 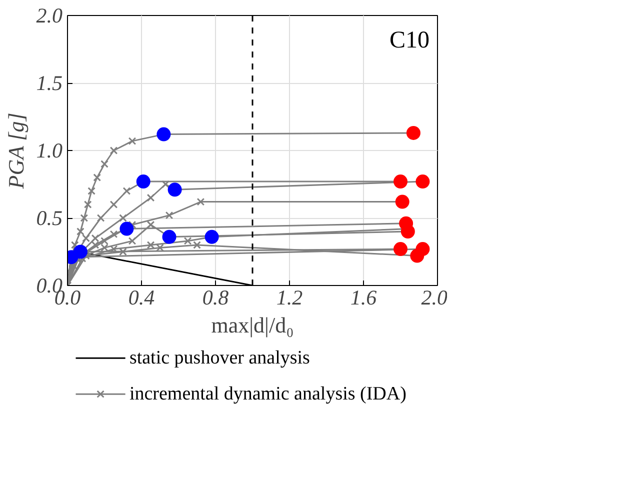 I want to click on x-tick-label: 1.6, so click(x=364, y=298).